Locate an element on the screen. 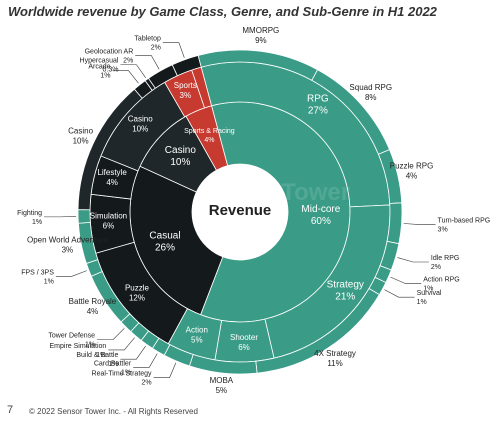 The width and height of the screenshot is (500, 425). pct-callout-tower-defense: 1% is located at coordinates (90, 345).